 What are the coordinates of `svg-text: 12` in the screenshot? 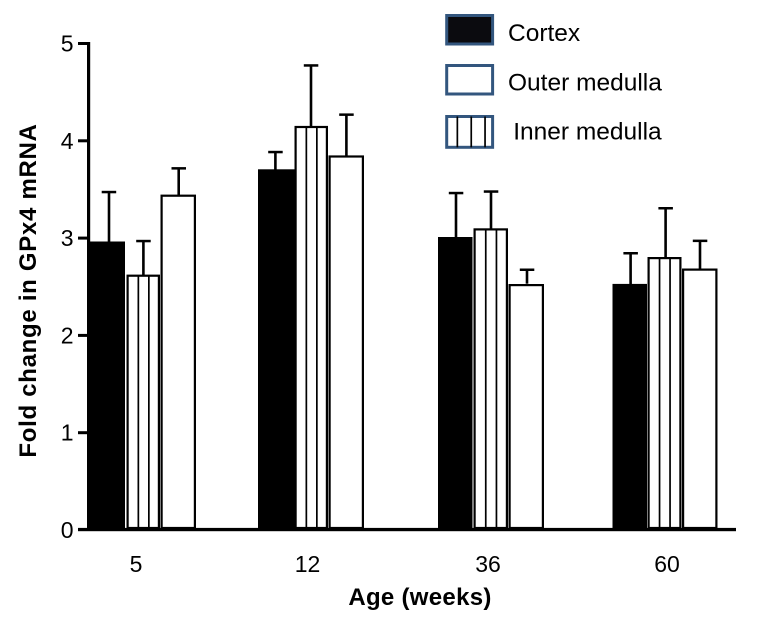 It's located at (308, 564).